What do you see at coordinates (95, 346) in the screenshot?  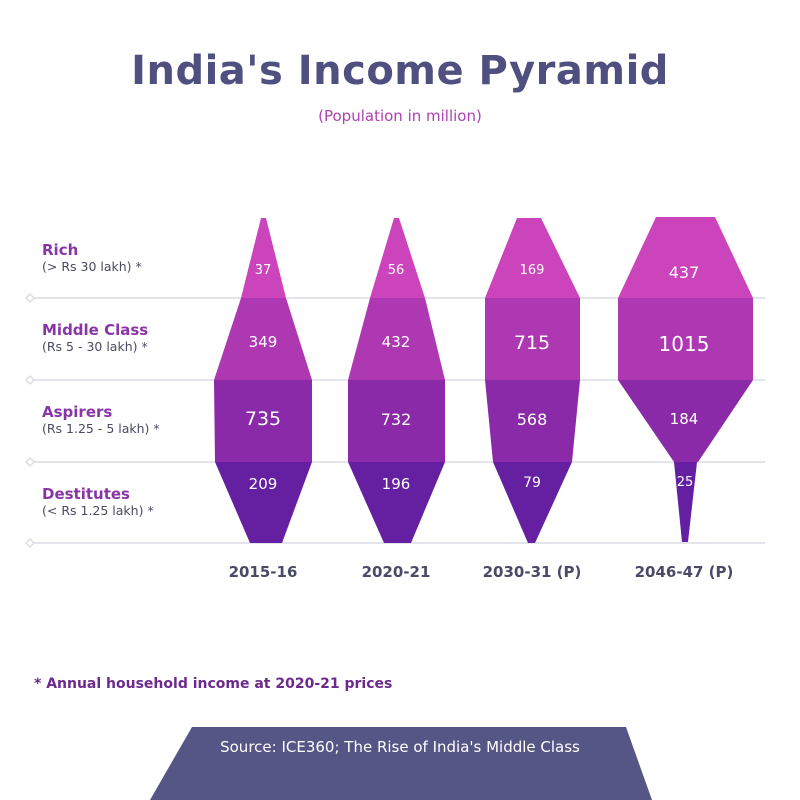 I see `category-range: (Rs 5 - 30 lakh) *` at bounding box center [95, 346].